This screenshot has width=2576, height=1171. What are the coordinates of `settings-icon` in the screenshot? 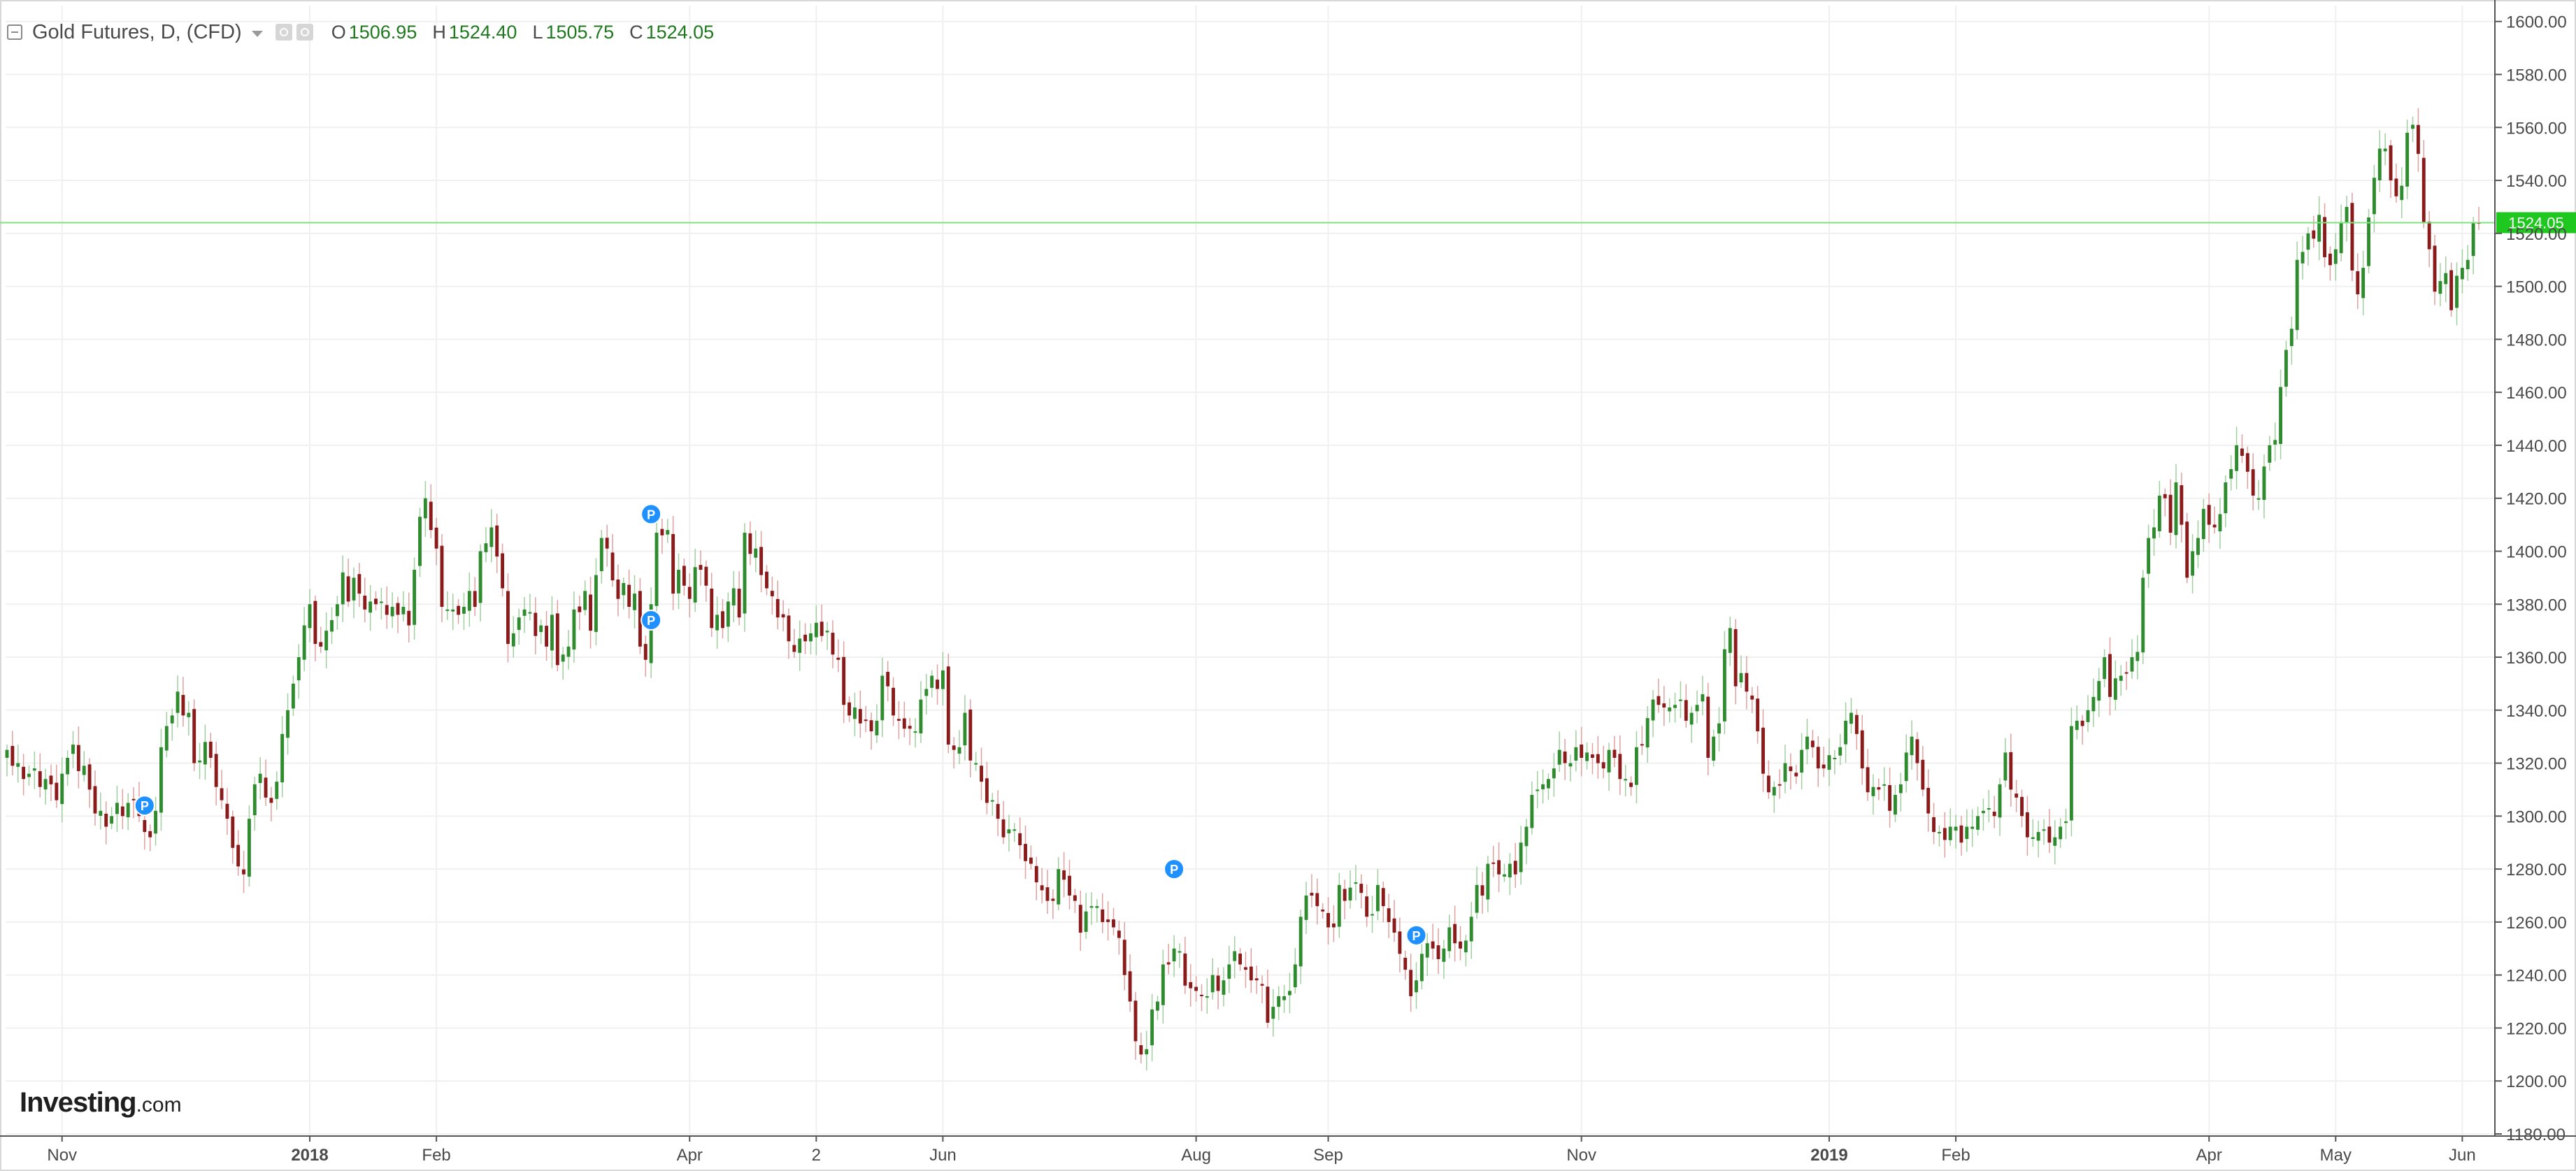 It's located at (304, 32).